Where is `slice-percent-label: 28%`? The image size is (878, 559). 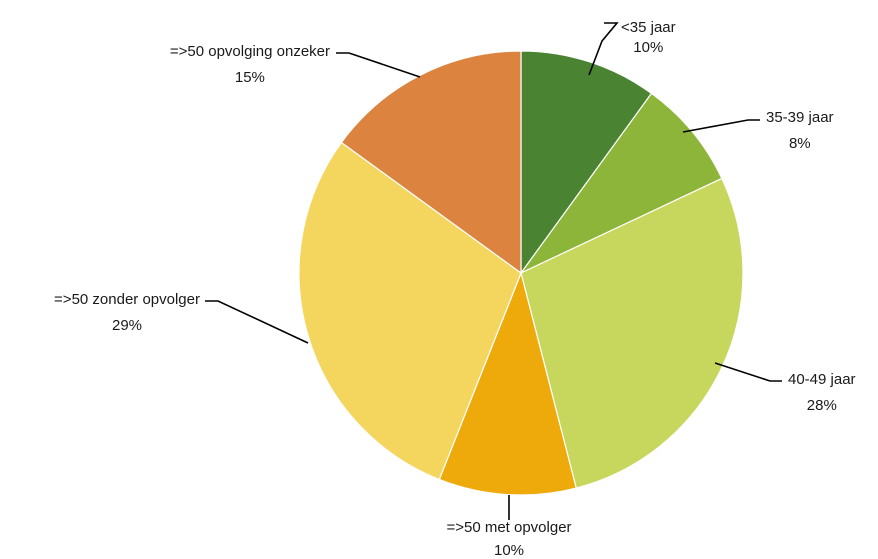
slice-percent-label: 28% is located at coordinates (822, 405).